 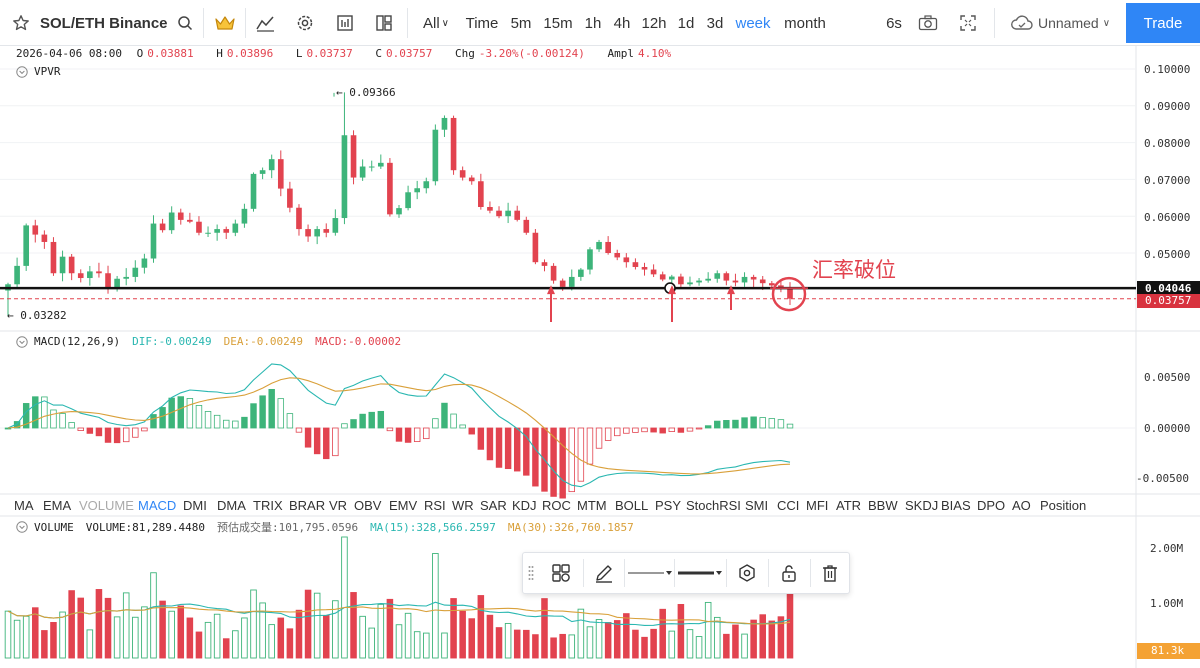 What do you see at coordinates (225, 23) in the screenshot?
I see `crown-icon` at bounding box center [225, 23].